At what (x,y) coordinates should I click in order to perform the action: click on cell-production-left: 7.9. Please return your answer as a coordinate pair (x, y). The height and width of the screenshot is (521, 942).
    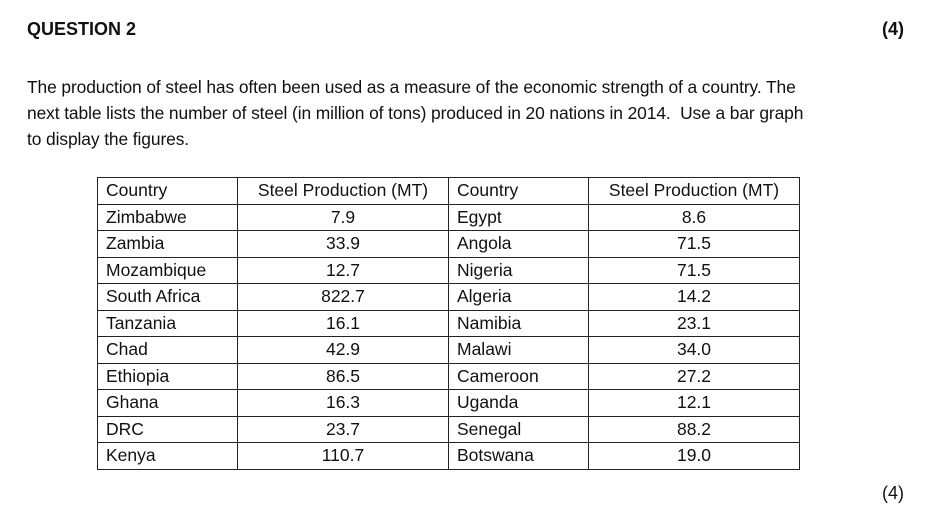
    Looking at the image, I should click on (343, 217).